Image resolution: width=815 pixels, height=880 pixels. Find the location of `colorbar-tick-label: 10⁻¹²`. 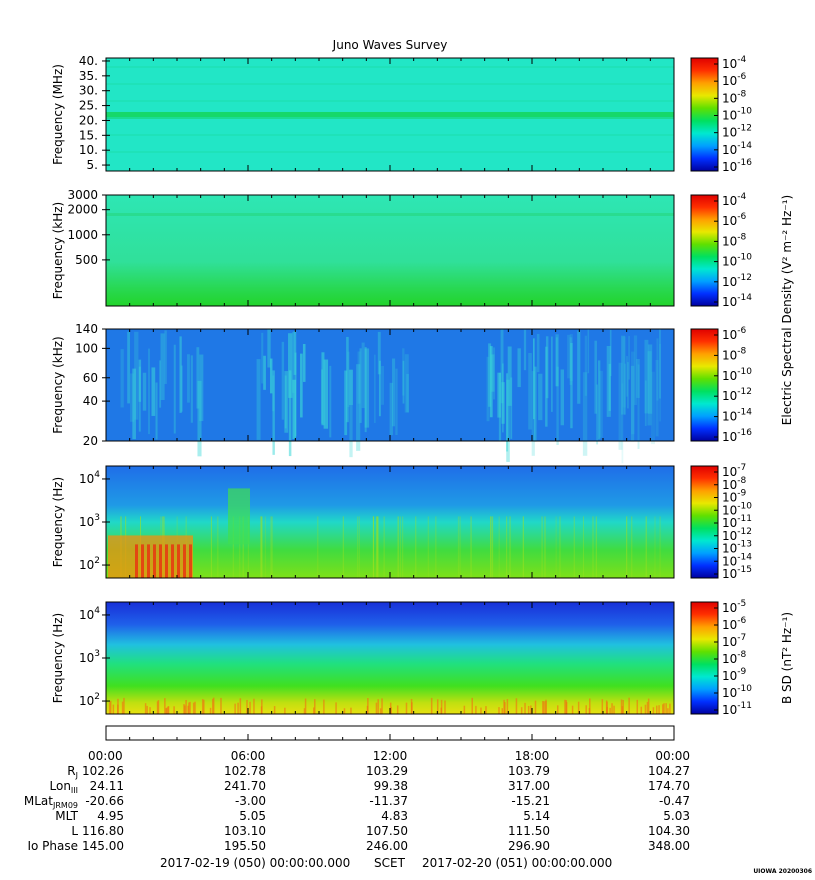

colorbar-tick-label: 10⁻¹² is located at coordinates (737, 132).